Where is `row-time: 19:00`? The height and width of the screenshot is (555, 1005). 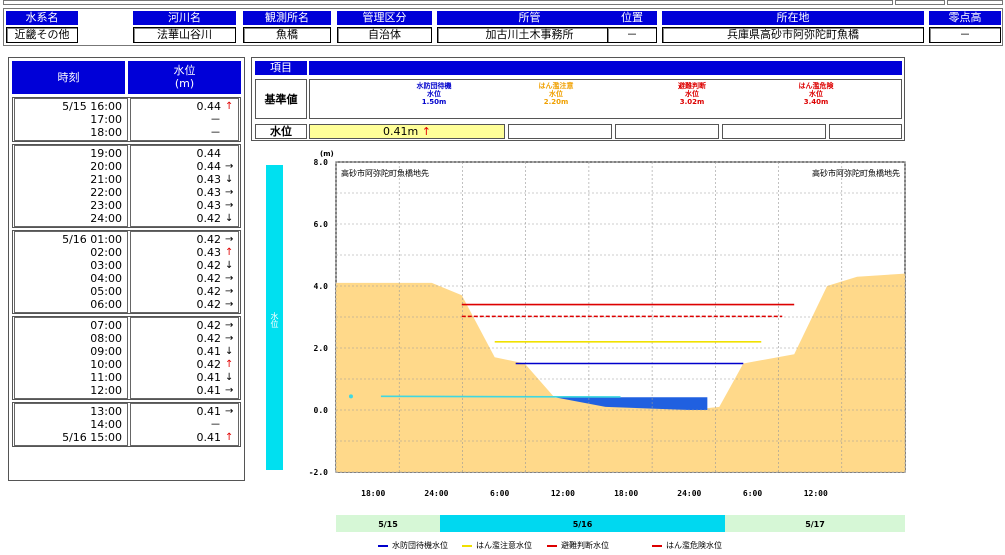
row-time: 19:00 is located at coordinates (106, 153).